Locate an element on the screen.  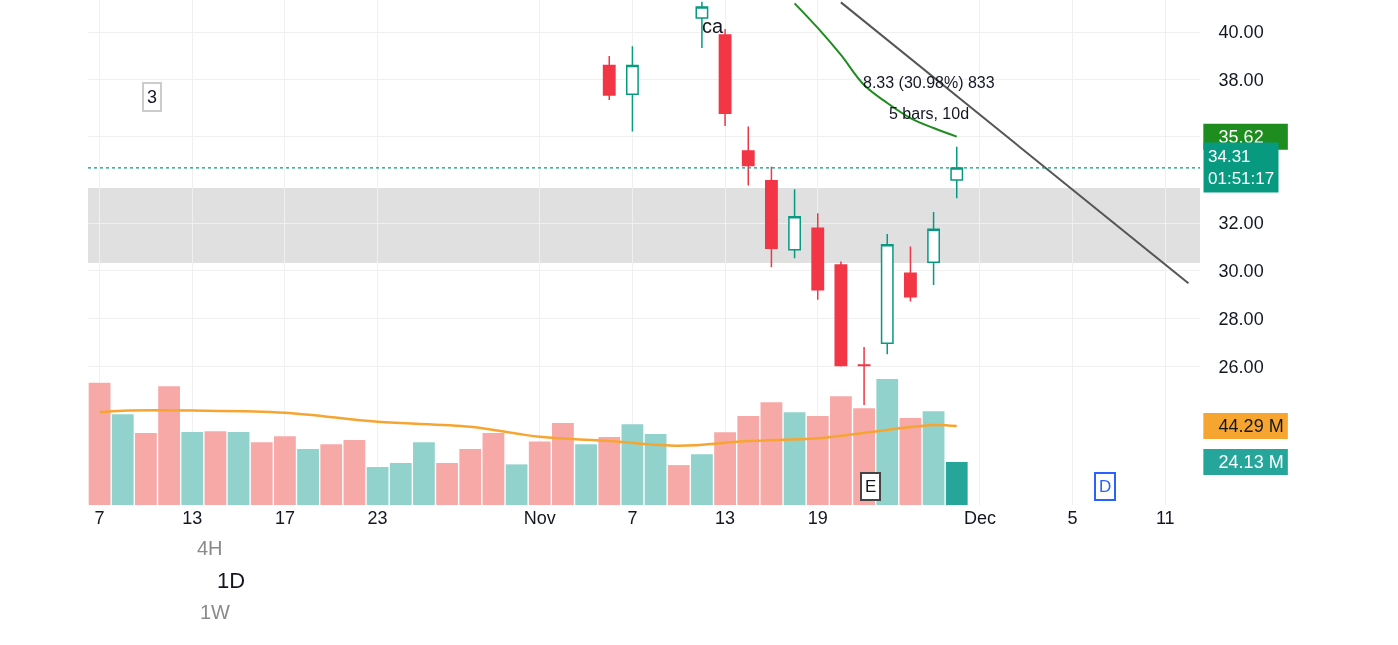
annotation: D is located at coordinates (1105, 486).